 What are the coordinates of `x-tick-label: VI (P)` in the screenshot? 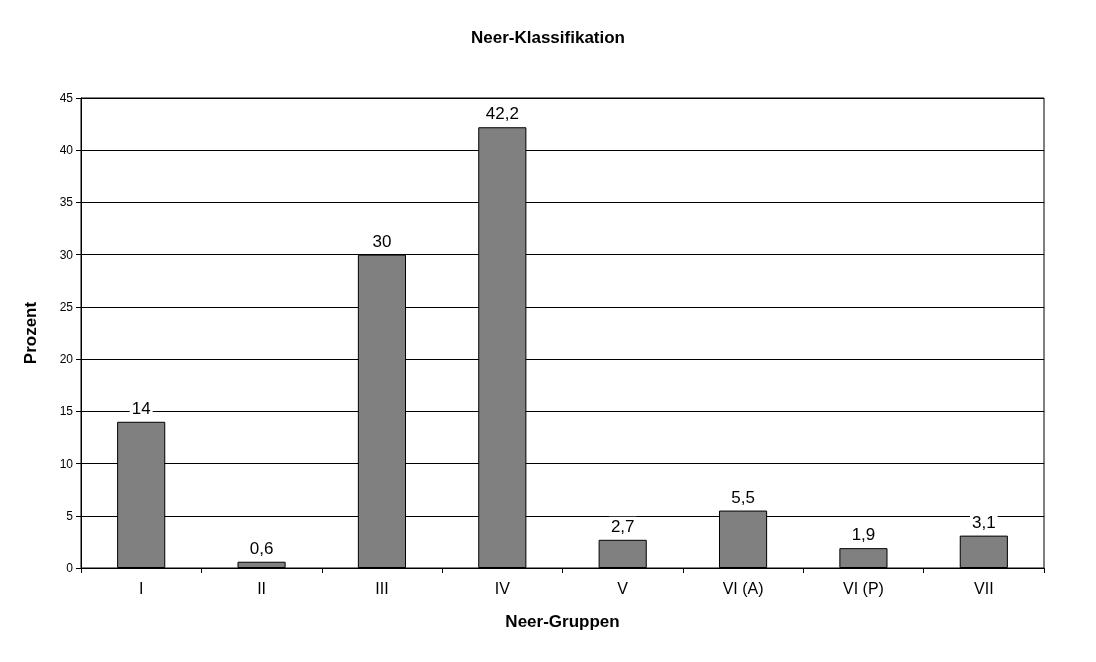 It's located at (863, 588).